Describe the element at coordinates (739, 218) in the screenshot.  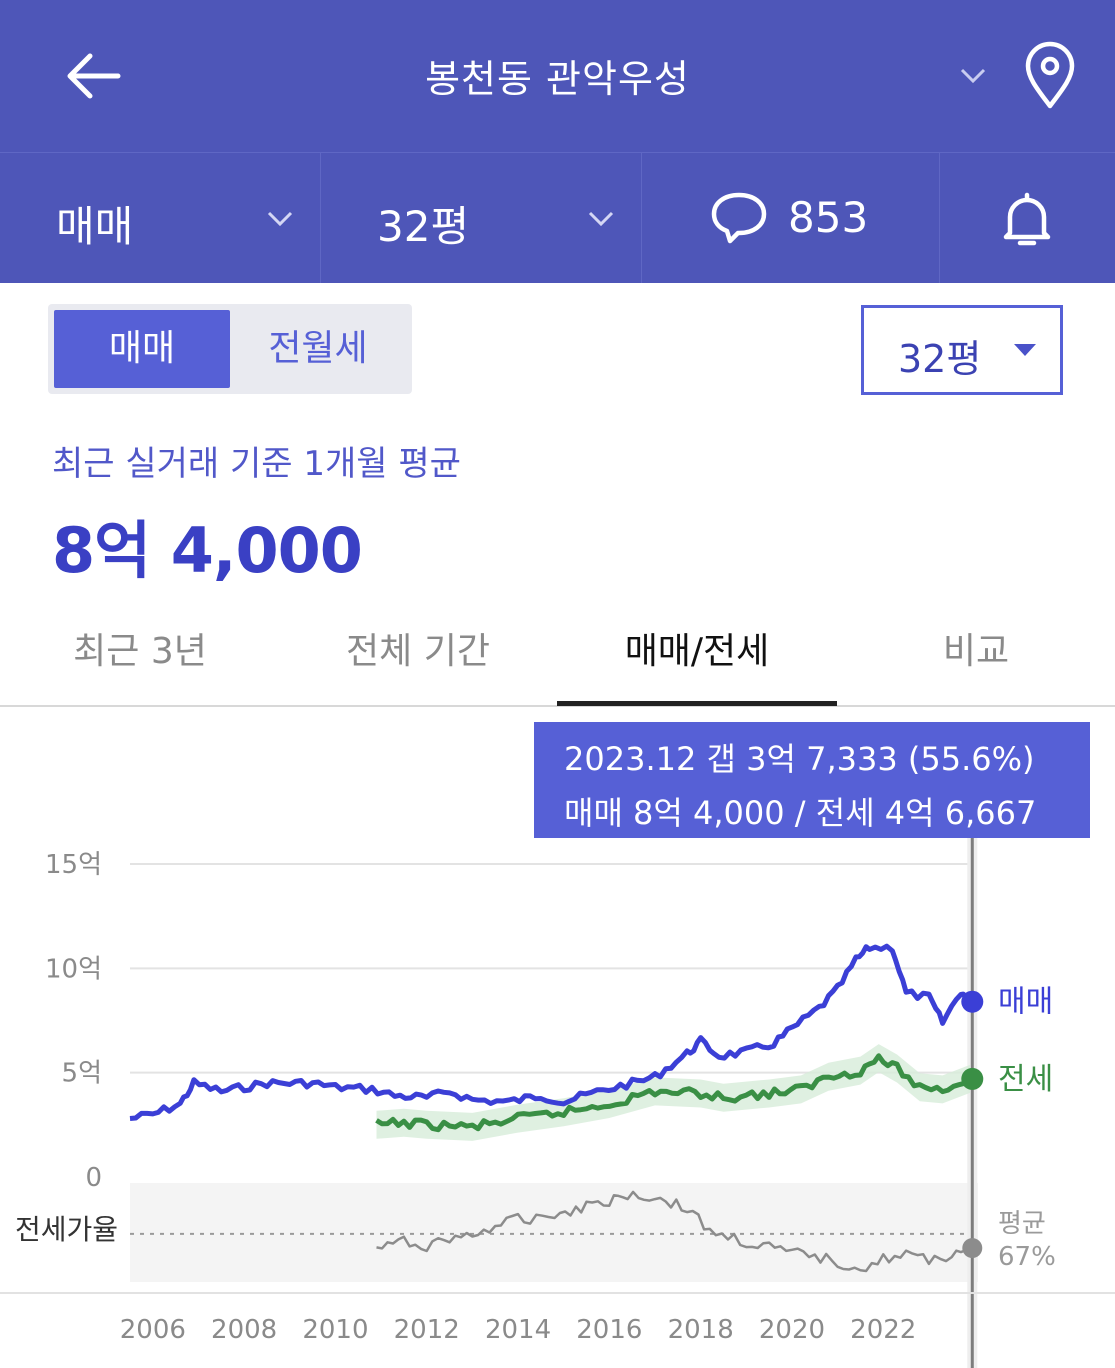
I see `speech-bubble-icon` at that location.